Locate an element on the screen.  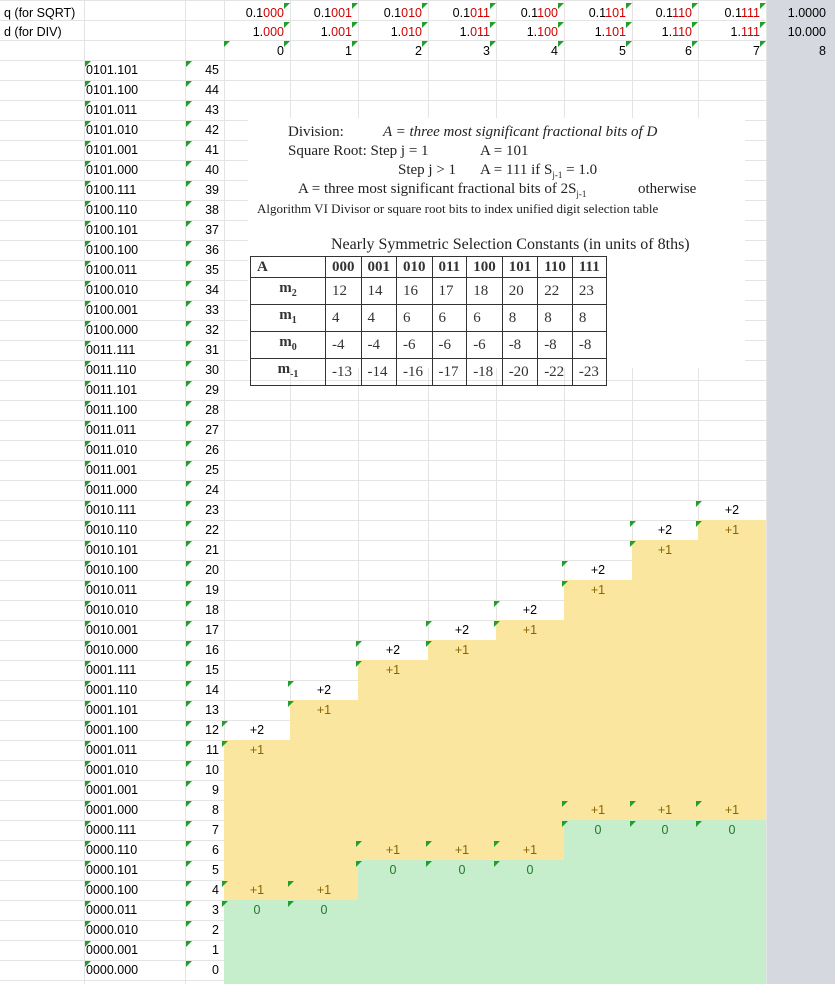
binary-value: 0001.111 is located at coordinates (111, 670).